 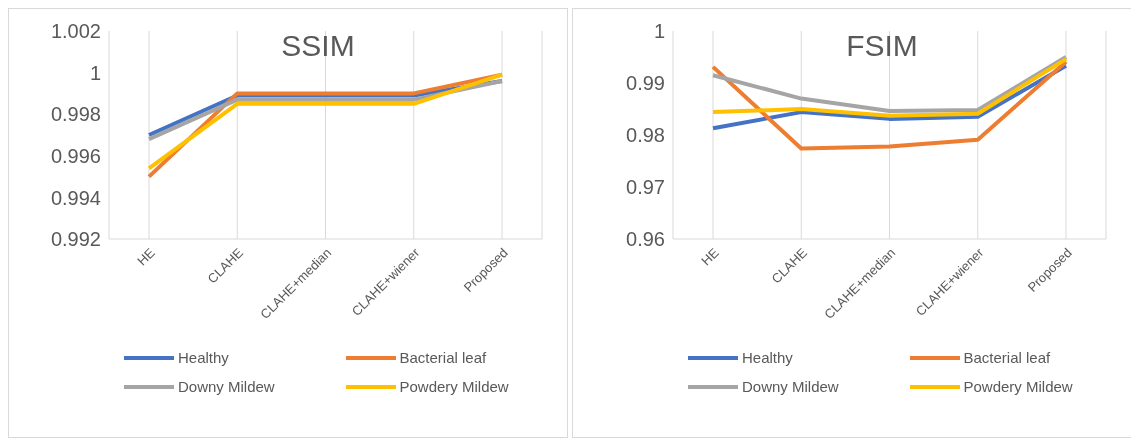 What do you see at coordinates (882, 45) in the screenshot?
I see `chart-title: FSIM` at bounding box center [882, 45].